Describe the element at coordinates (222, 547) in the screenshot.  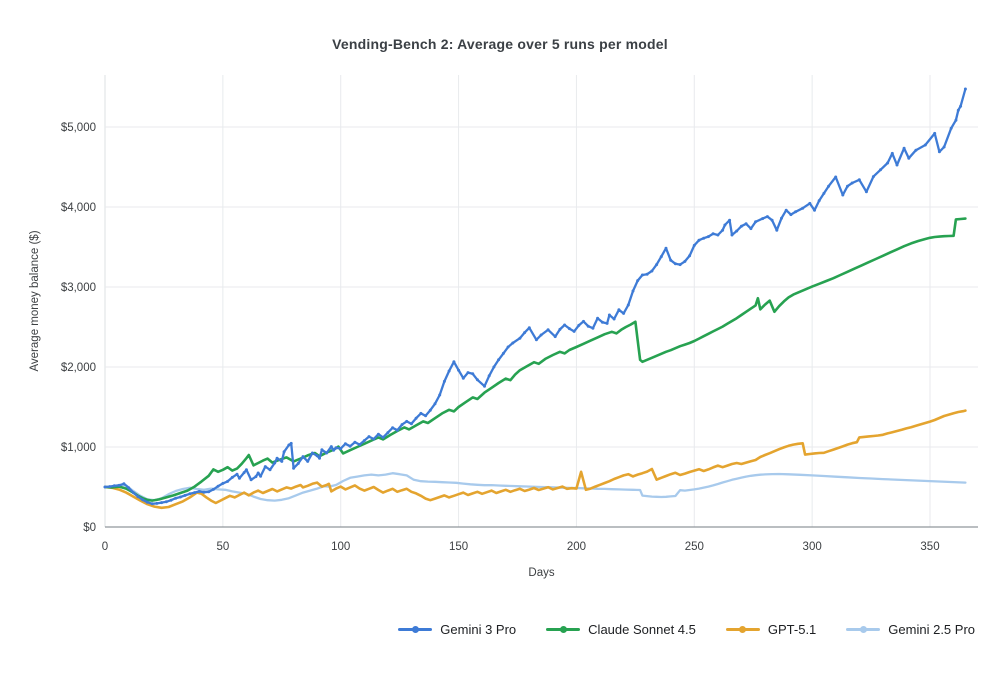
I see `x-tick-label: 50` at that location.